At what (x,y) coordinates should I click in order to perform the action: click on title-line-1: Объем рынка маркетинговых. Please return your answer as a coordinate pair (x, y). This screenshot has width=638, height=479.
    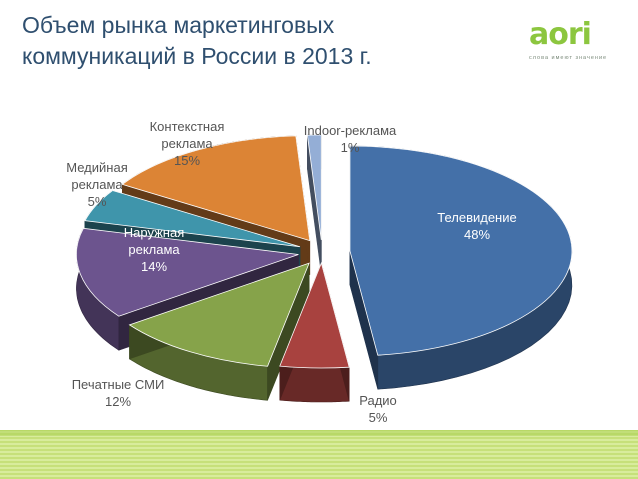
    Looking at the image, I should click on (178, 25).